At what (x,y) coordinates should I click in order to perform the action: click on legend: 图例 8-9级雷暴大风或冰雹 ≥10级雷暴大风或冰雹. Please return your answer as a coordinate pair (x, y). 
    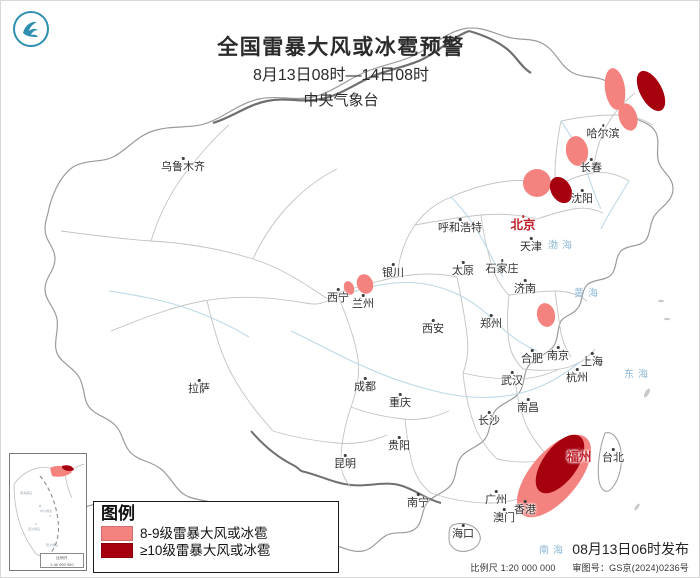
    Looking at the image, I should click on (216, 537).